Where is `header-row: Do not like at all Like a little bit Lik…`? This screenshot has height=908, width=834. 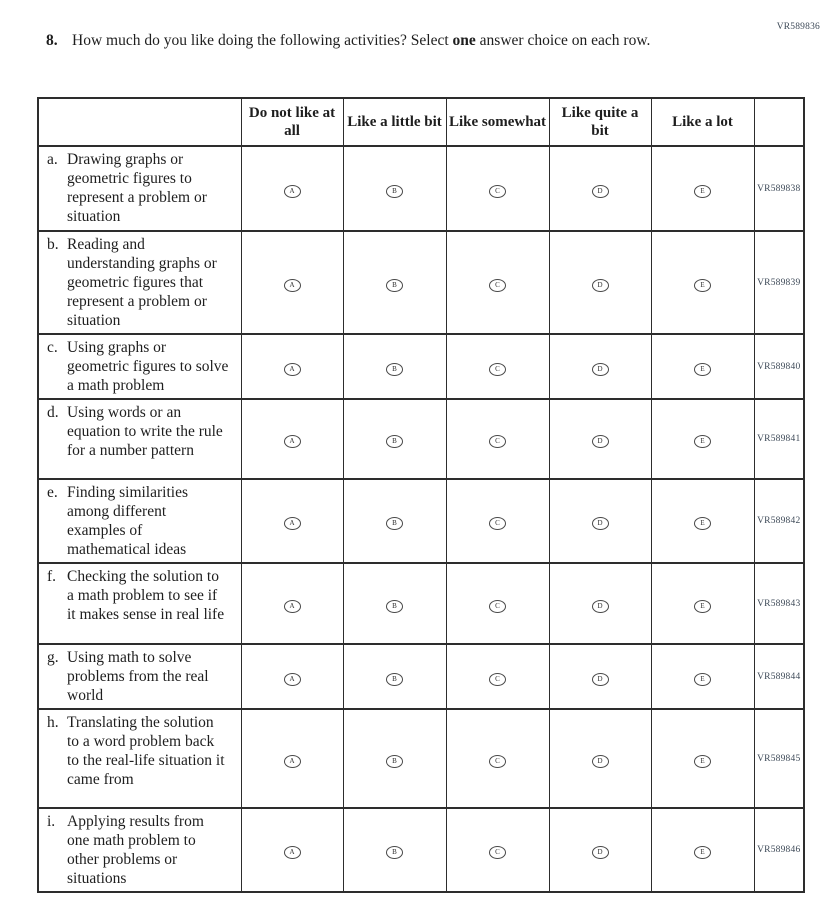 header-row: Do not like at all Like a little bit Lik… is located at coordinates (421, 122).